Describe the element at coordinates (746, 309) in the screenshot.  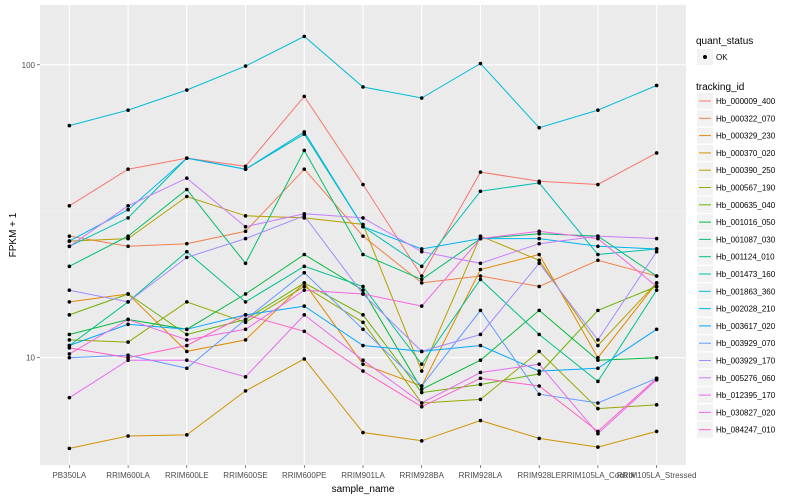
I see `legend-series-label: Hb_002028_210` at that location.